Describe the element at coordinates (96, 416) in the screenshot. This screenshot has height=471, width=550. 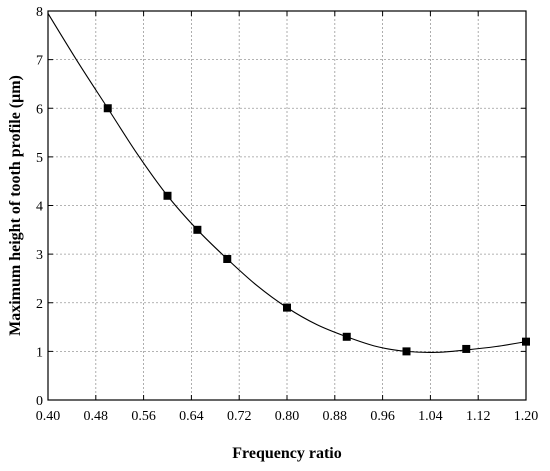
I see `x-tick-label: 0.48` at that location.